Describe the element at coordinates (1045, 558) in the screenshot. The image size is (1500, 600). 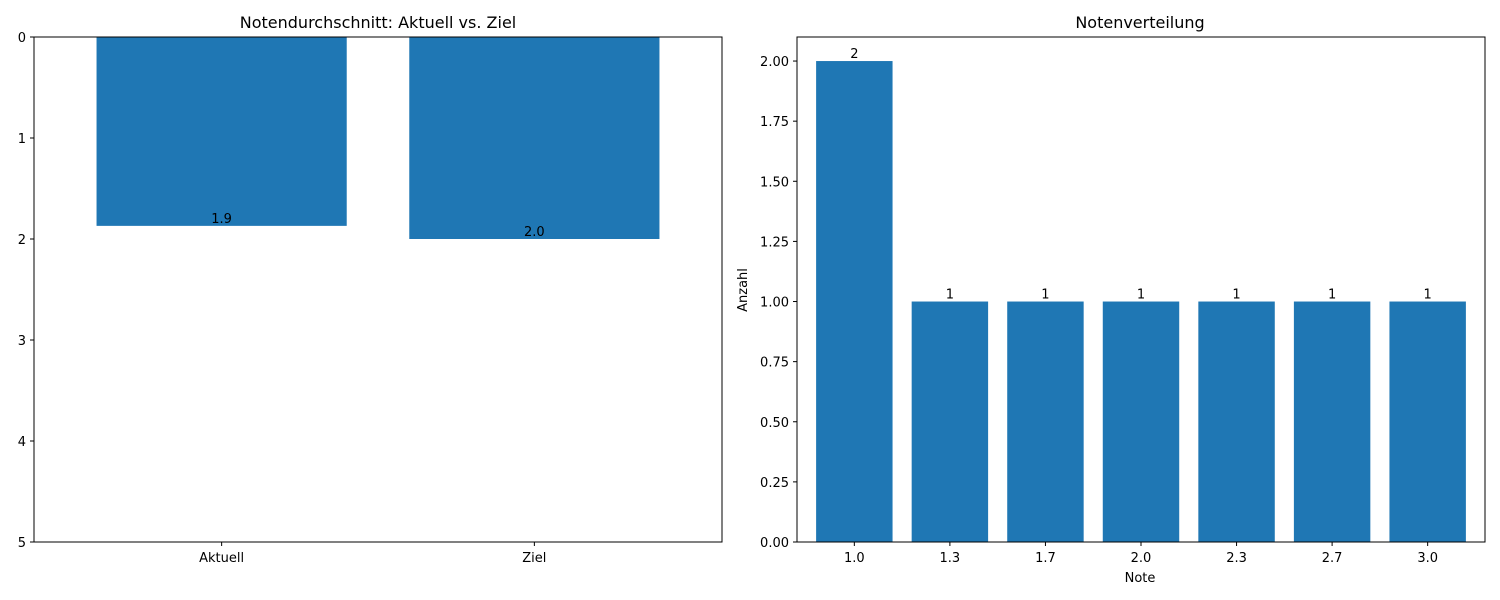
I see `x-tick-label: 1.7` at that location.